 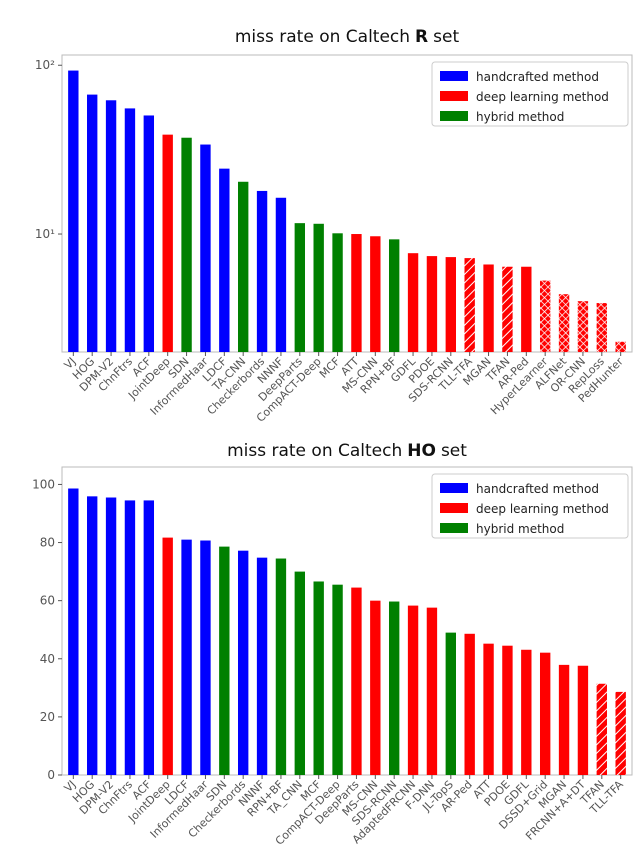 What do you see at coordinates (421, 37) in the screenshot?
I see `title-part: R` at bounding box center [421, 37].